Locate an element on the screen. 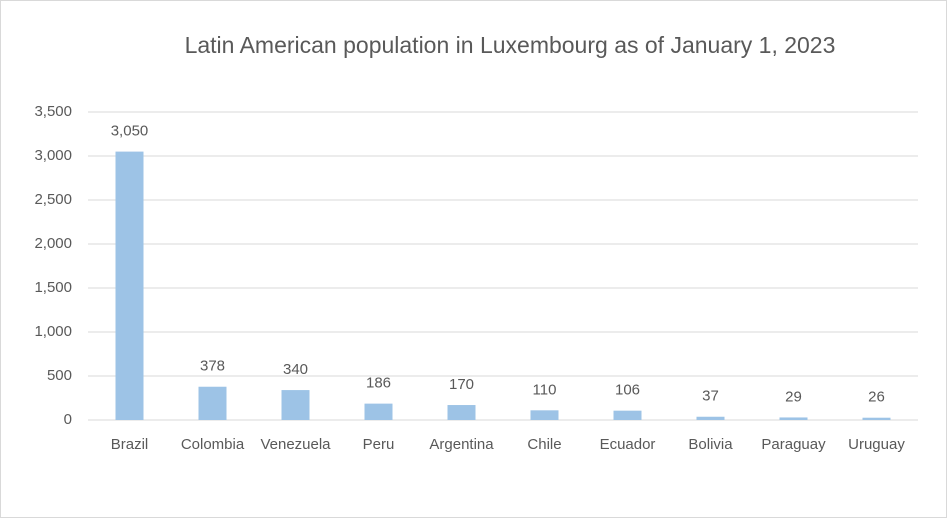 Image resolution: width=947 pixels, height=518 pixels. y-tick-label: 2,500 is located at coordinates (53, 199).